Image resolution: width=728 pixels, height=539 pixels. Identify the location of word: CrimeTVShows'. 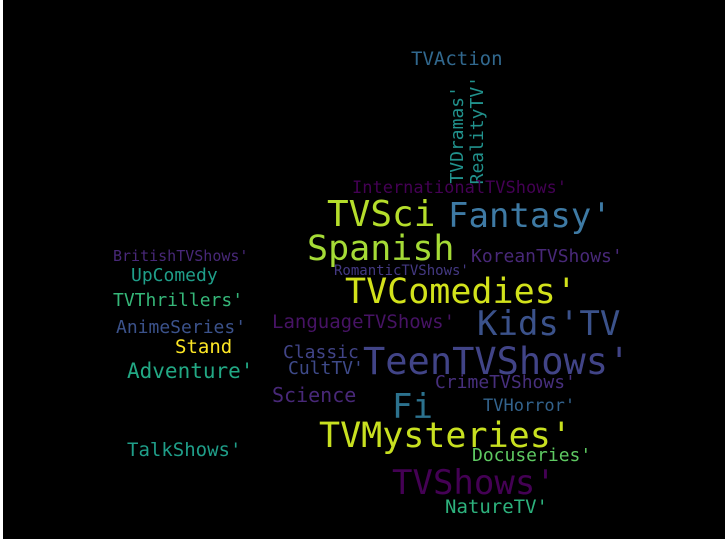
(505, 382).